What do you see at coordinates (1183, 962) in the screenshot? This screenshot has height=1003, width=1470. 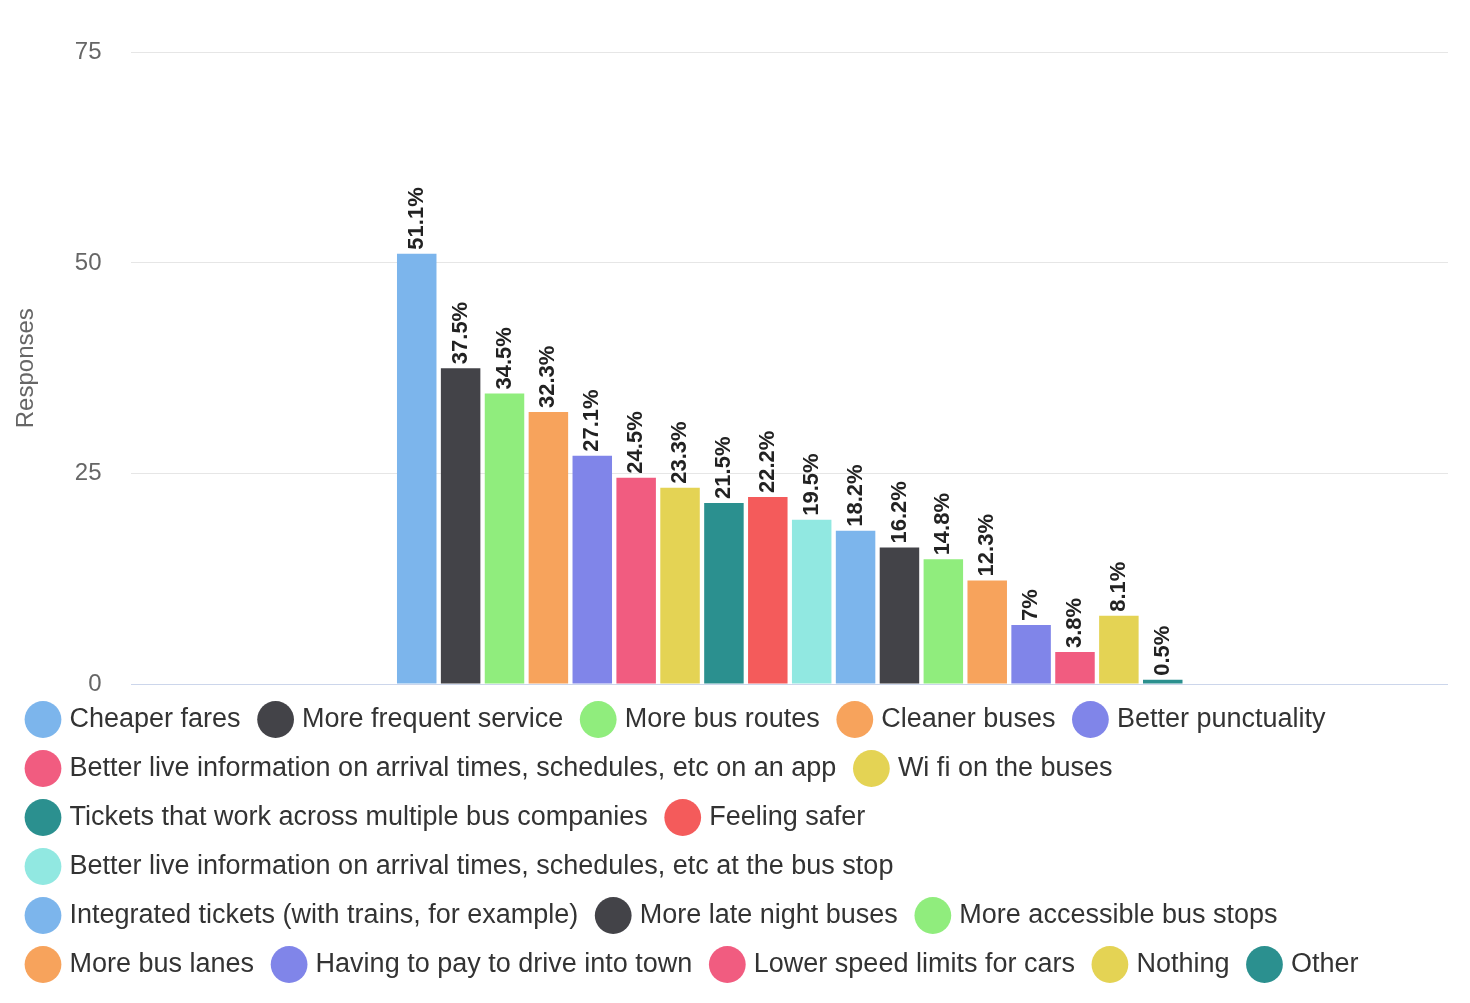 I see `legend-label: Nothing` at bounding box center [1183, 962].